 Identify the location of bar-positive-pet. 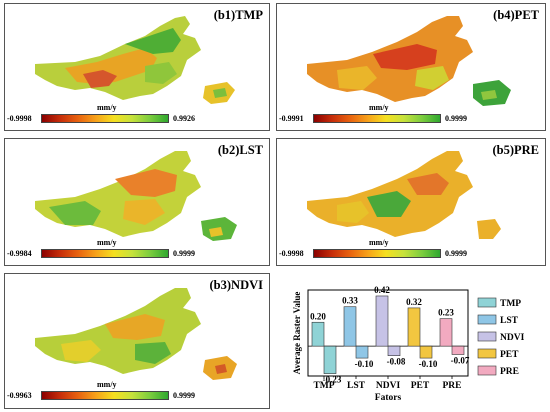
(414, 327).